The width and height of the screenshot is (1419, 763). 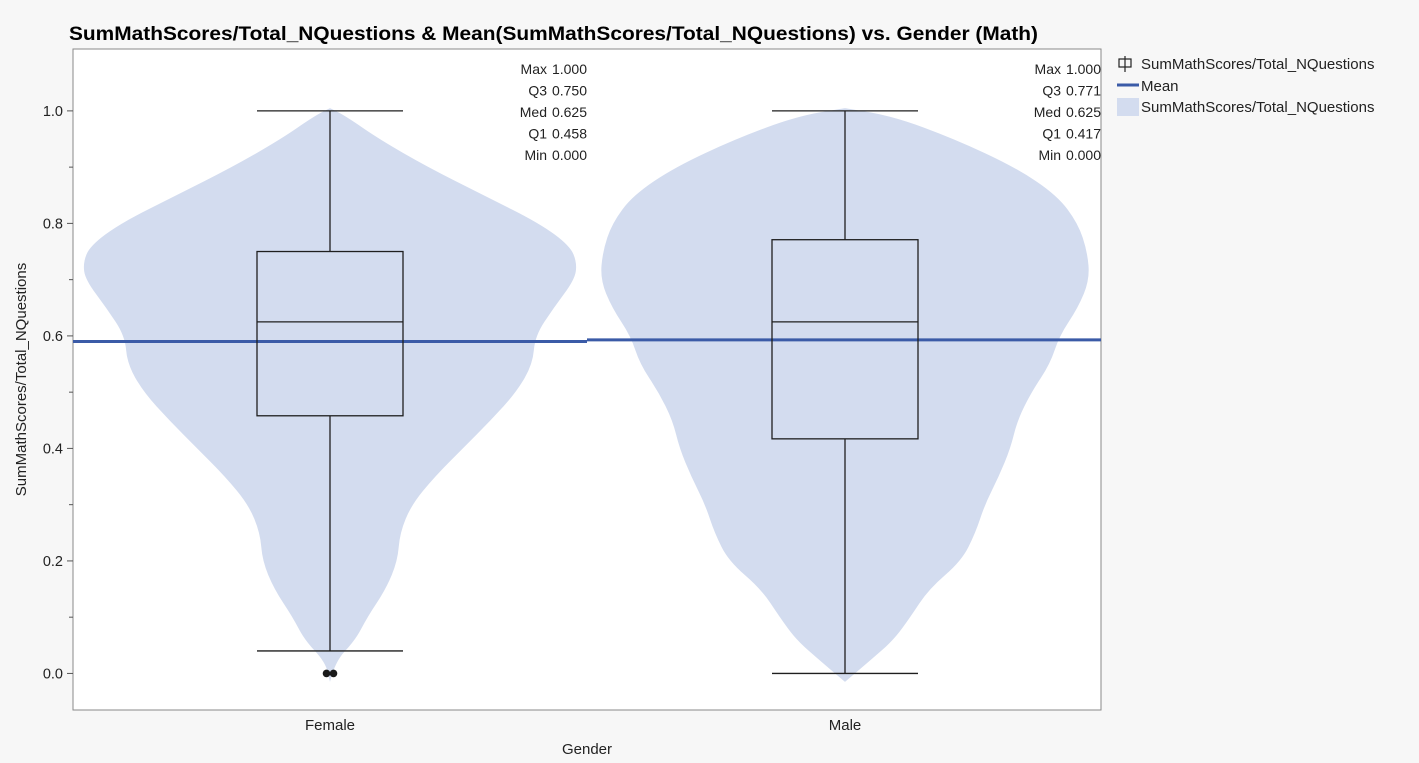 What do you see at coordinates (845, 725) in the screenshot?
I see `x-tick-label: Male` at bounding box center [845, 725].